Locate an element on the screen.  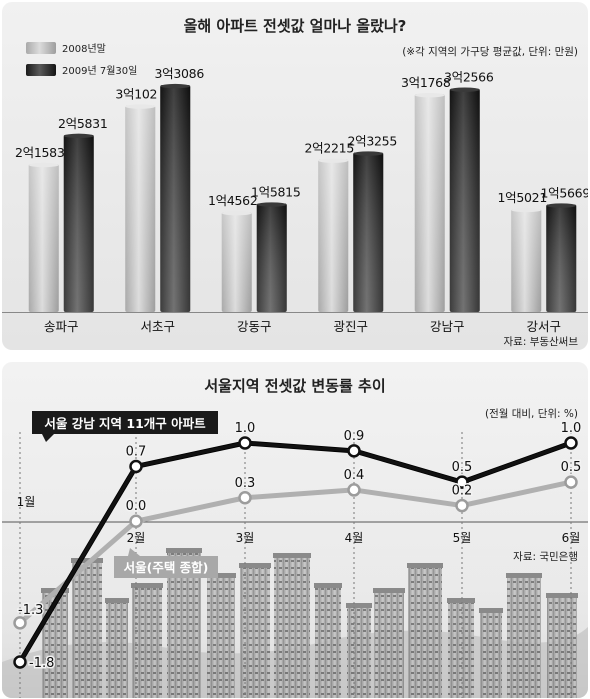
series-tag-0: 서울 강남 지역 11개구 아파트 is located at coordinates (125, 426).